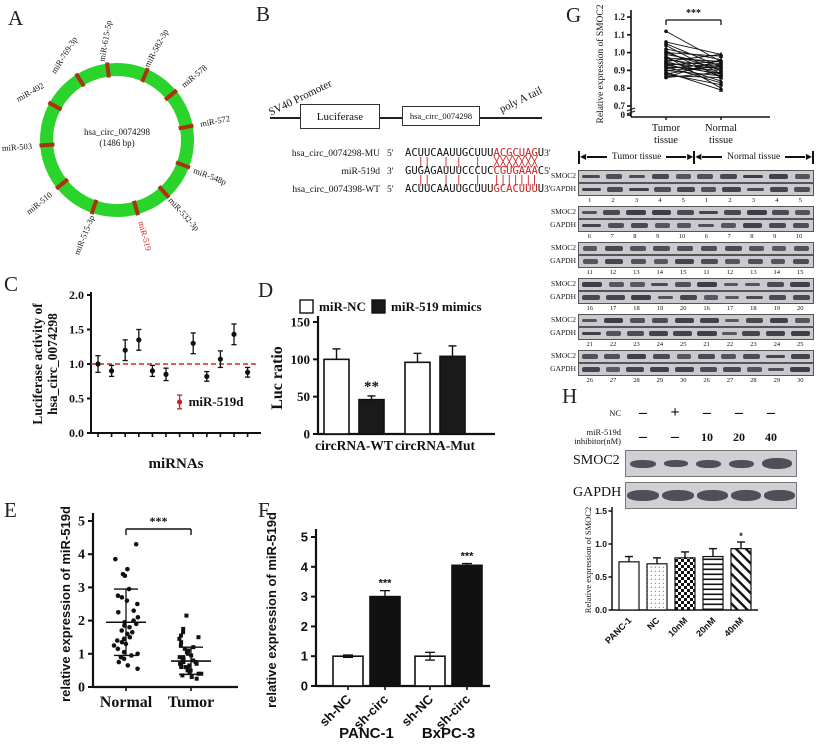  Describe the element at coordinates (354, 445) in the screenshot. I see `label: circRNA-WT` at that location.